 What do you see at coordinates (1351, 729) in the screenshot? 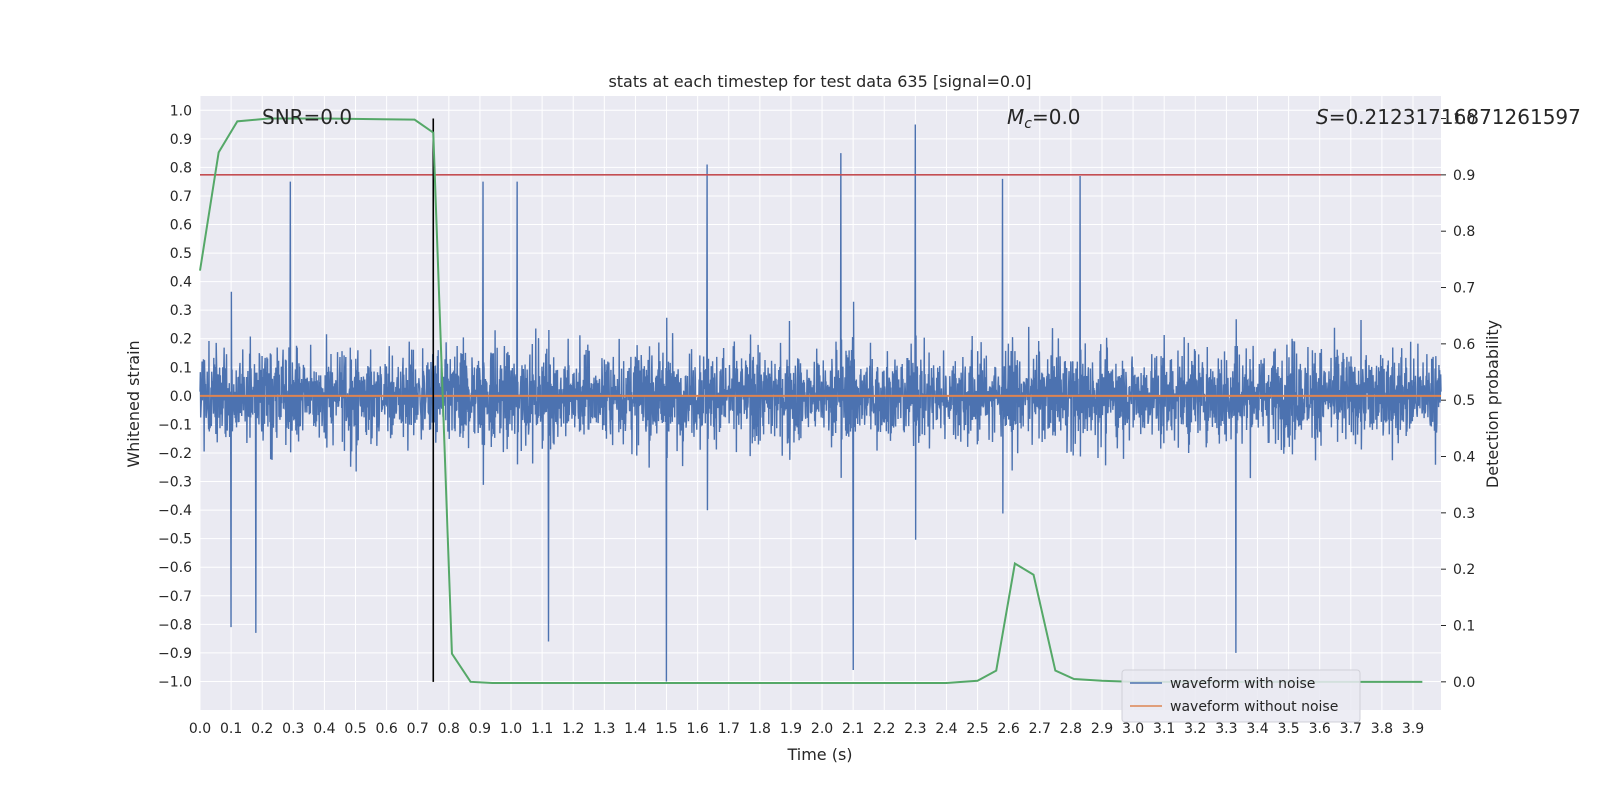
I see `x-tick-label: 3.7` at bounding box center [1351, 729].